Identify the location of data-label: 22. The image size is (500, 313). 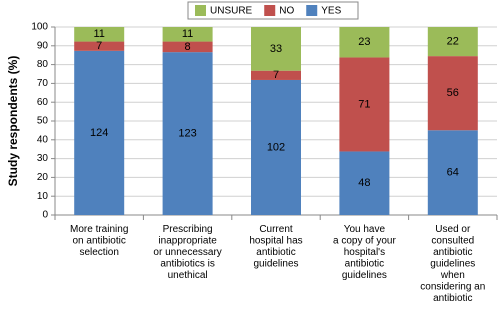
(453, 41).